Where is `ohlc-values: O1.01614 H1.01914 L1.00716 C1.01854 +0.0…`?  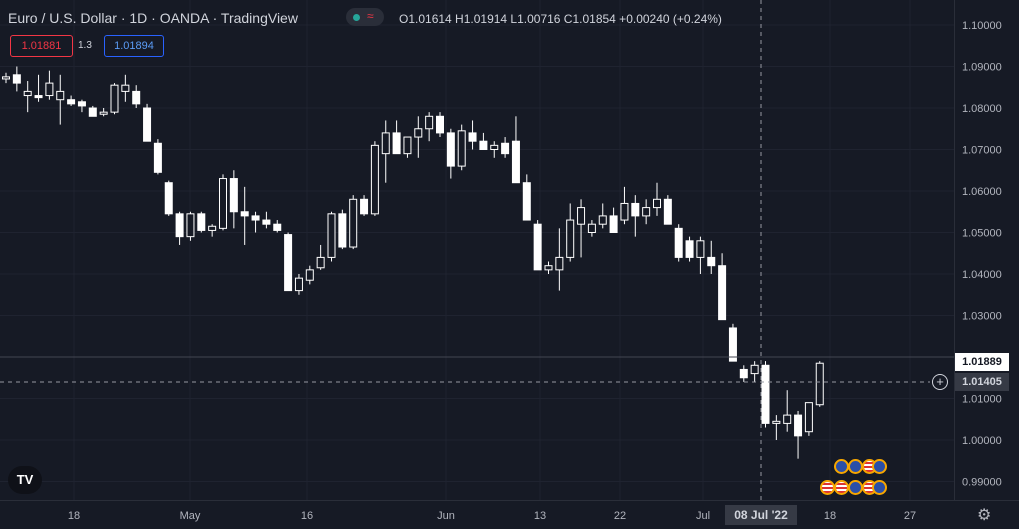 ohlc-values: O1.01614 H1.01914 L1.00716 C1.01854 +0.0… is located at coordinates (560, 19).